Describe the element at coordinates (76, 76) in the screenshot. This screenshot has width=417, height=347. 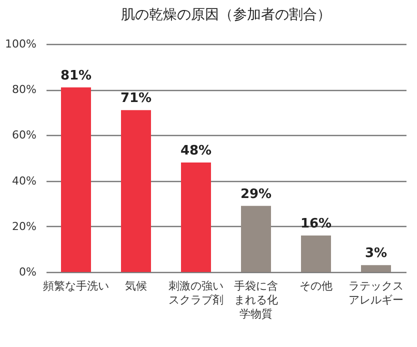
I see `data-label: 81%` at that location.